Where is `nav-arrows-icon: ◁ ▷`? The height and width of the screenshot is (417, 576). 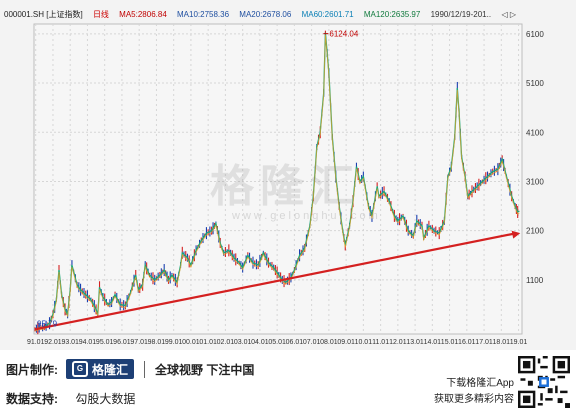
nav-arrows-icon: ◁ ▷ is located at coordinates (508, 14).